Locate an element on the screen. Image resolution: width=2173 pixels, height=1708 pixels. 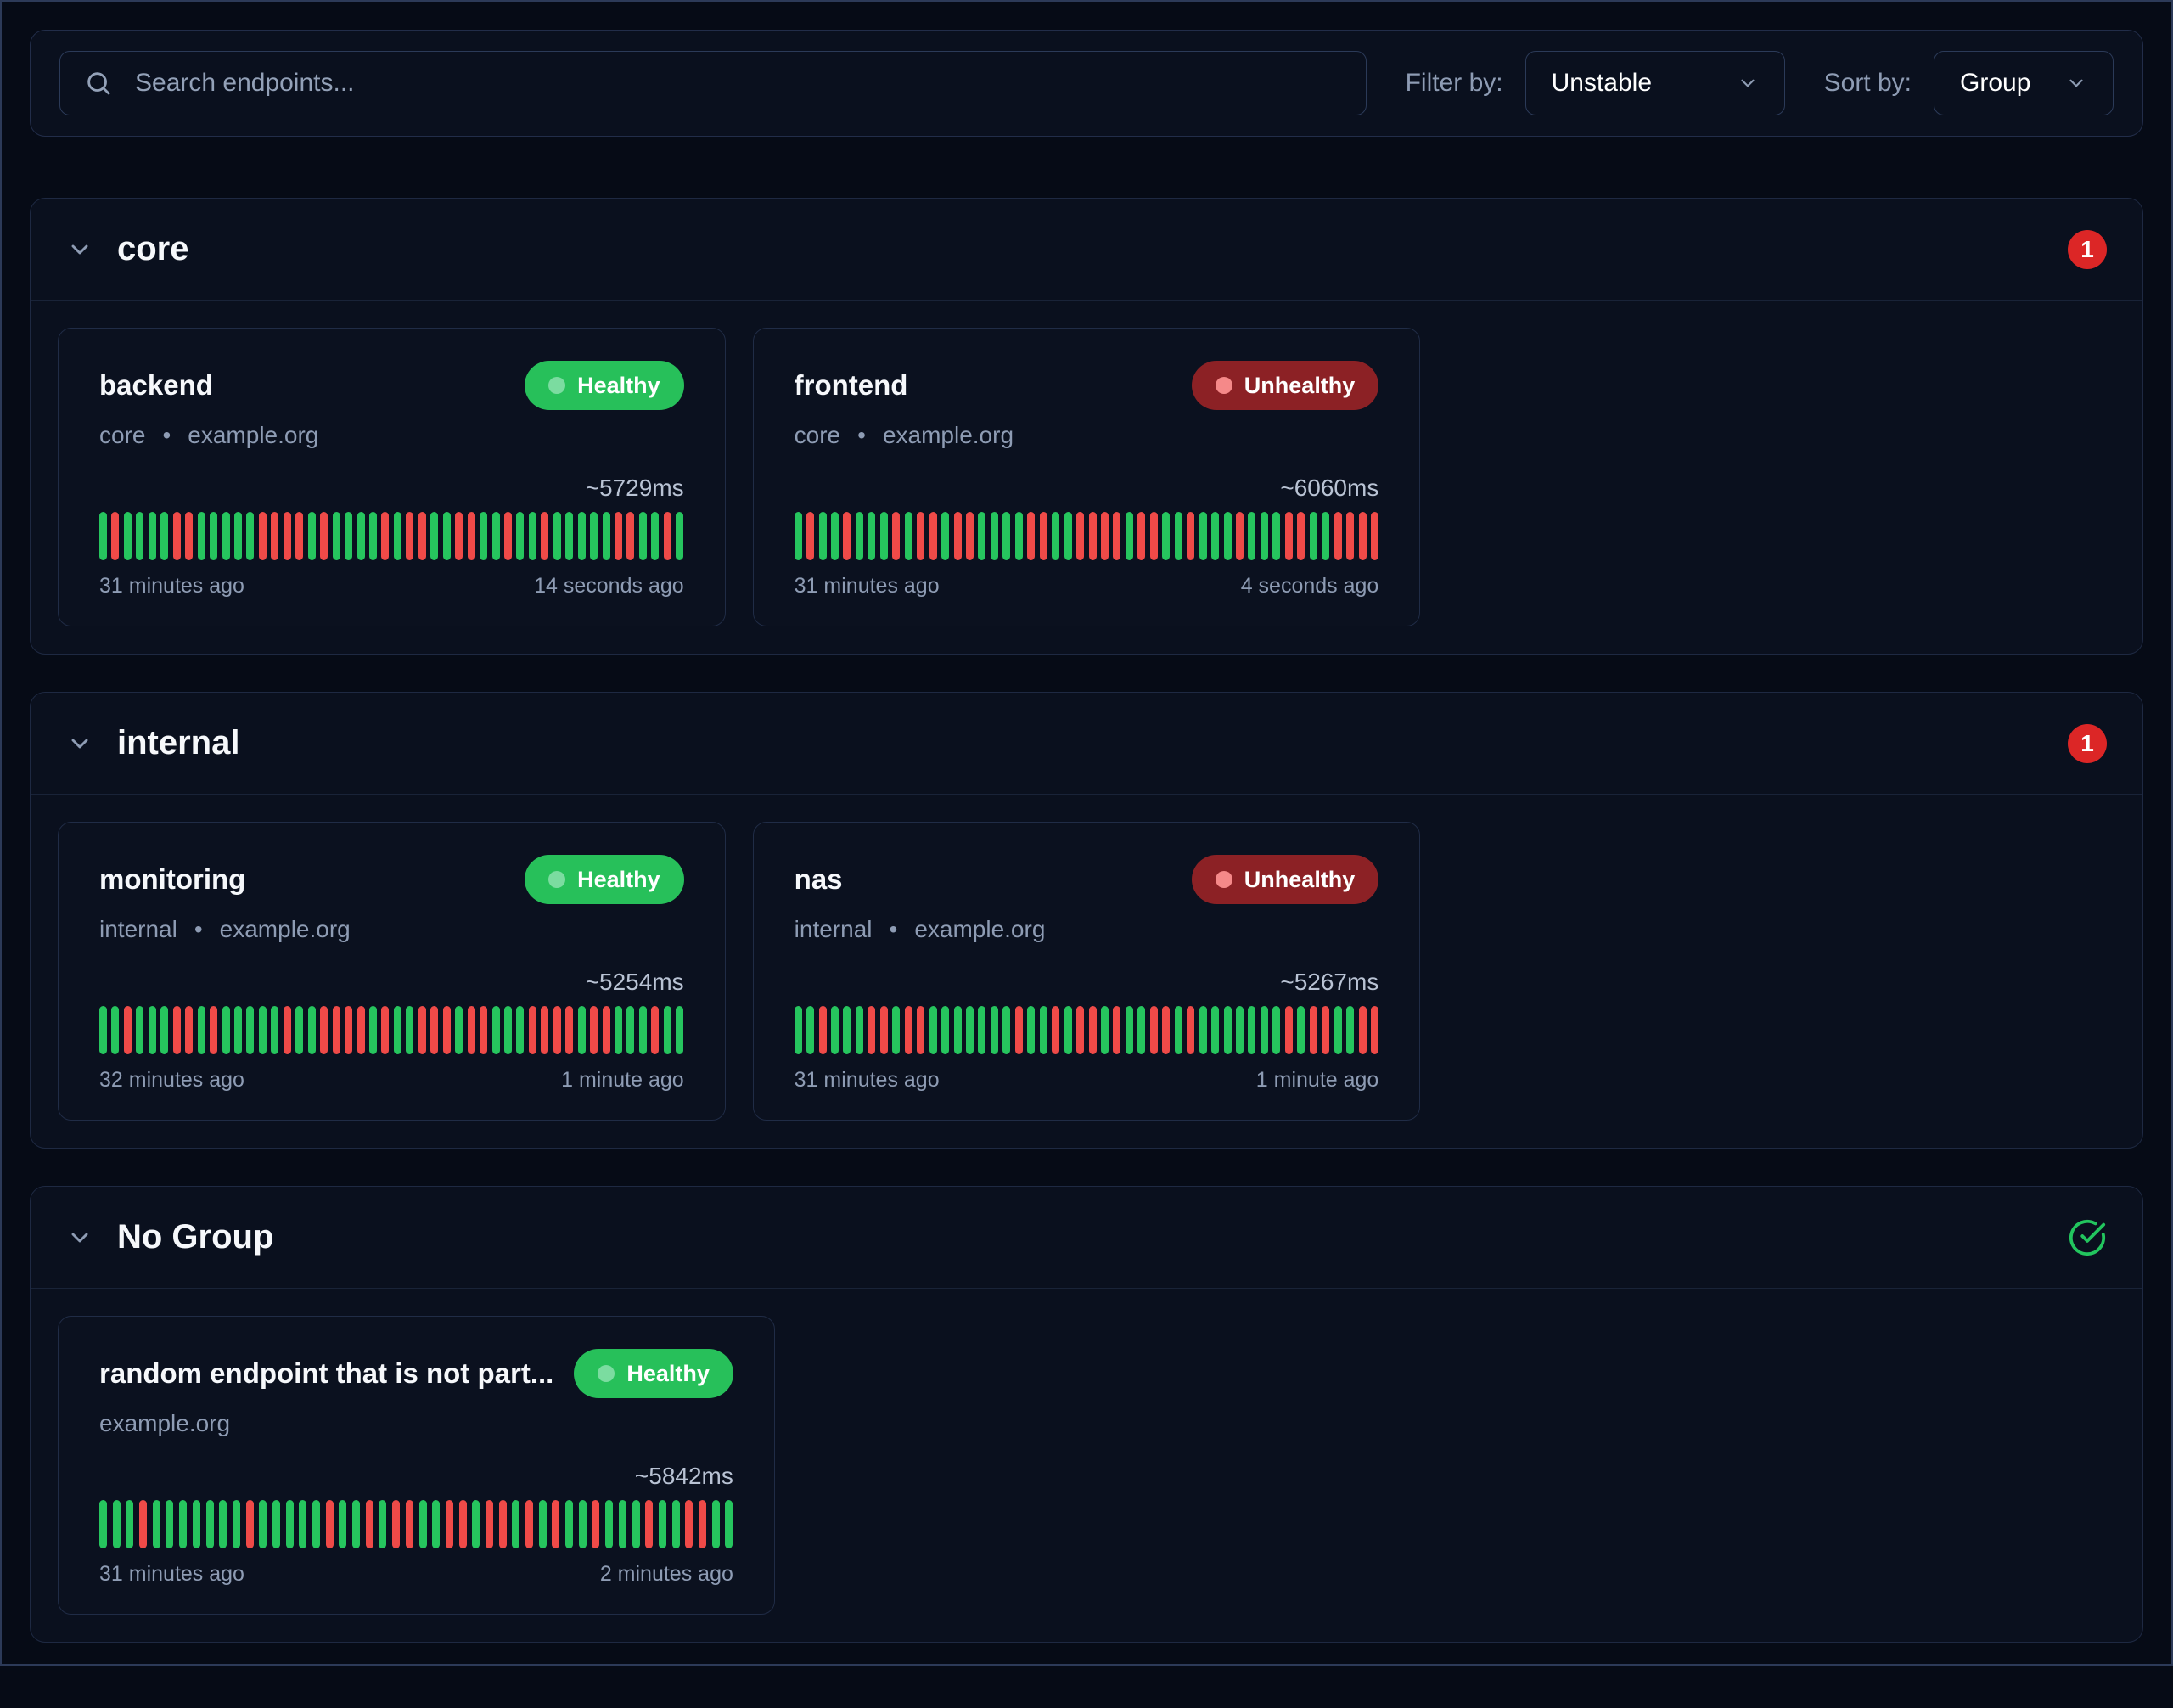
group-header-core: core 1 is located at coordinates (1086, 250).